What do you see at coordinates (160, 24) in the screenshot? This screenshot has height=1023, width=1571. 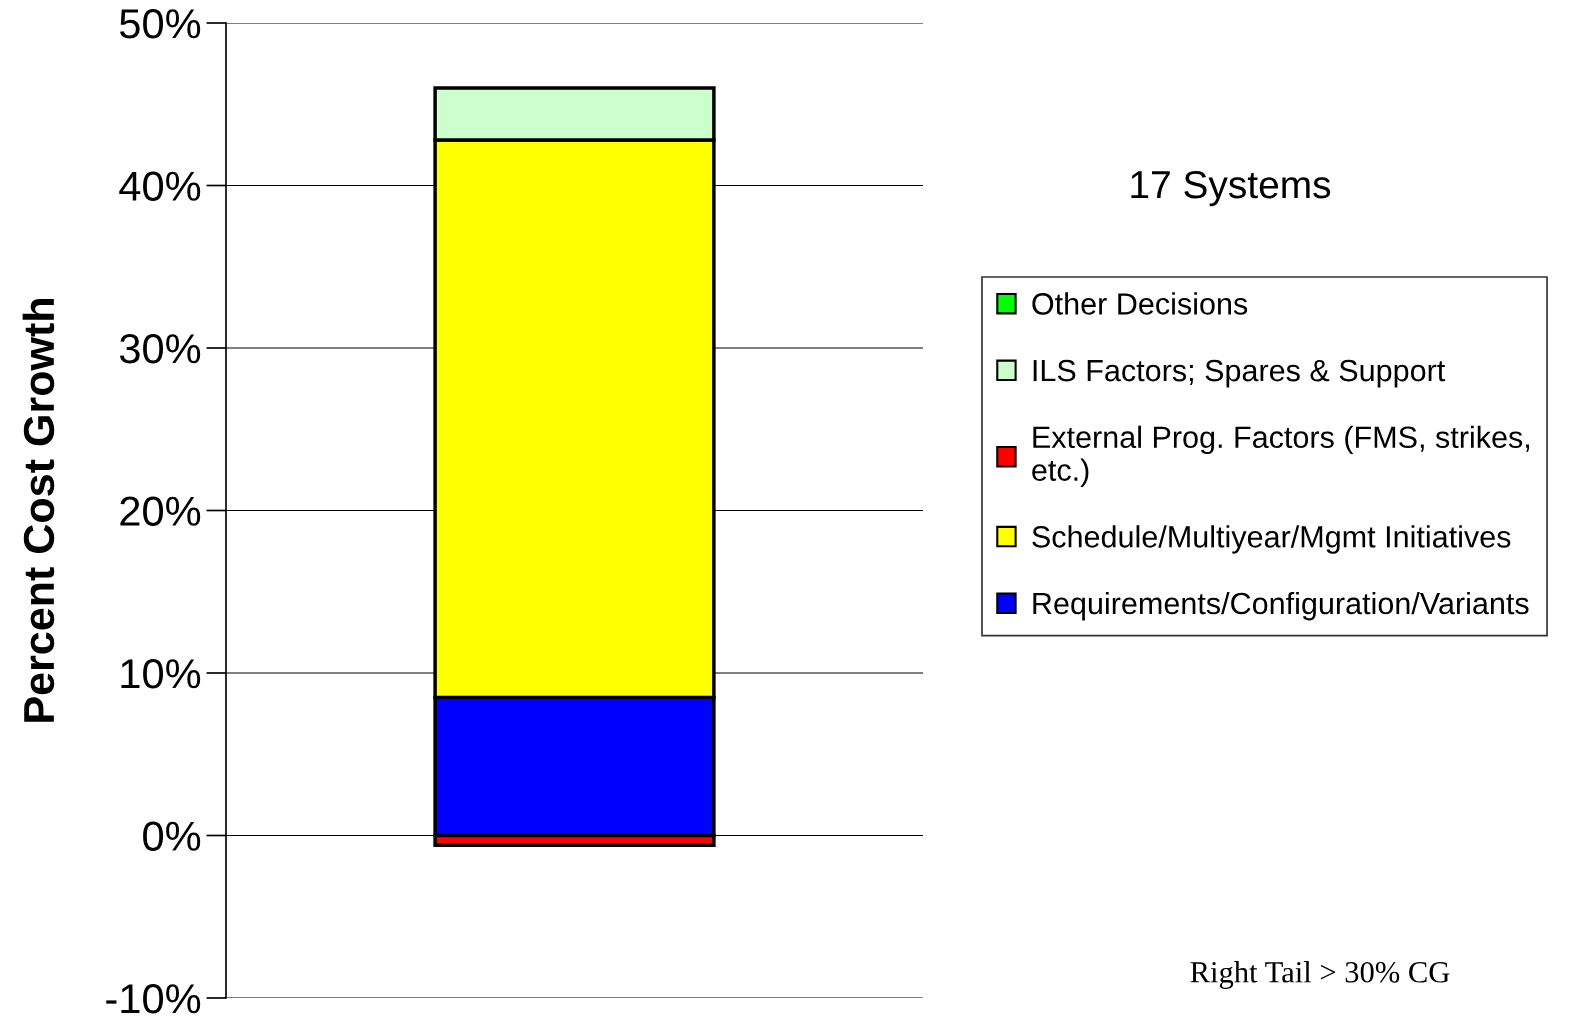 I see `y-tick-label: 50%` at bounding box center [160, 24].